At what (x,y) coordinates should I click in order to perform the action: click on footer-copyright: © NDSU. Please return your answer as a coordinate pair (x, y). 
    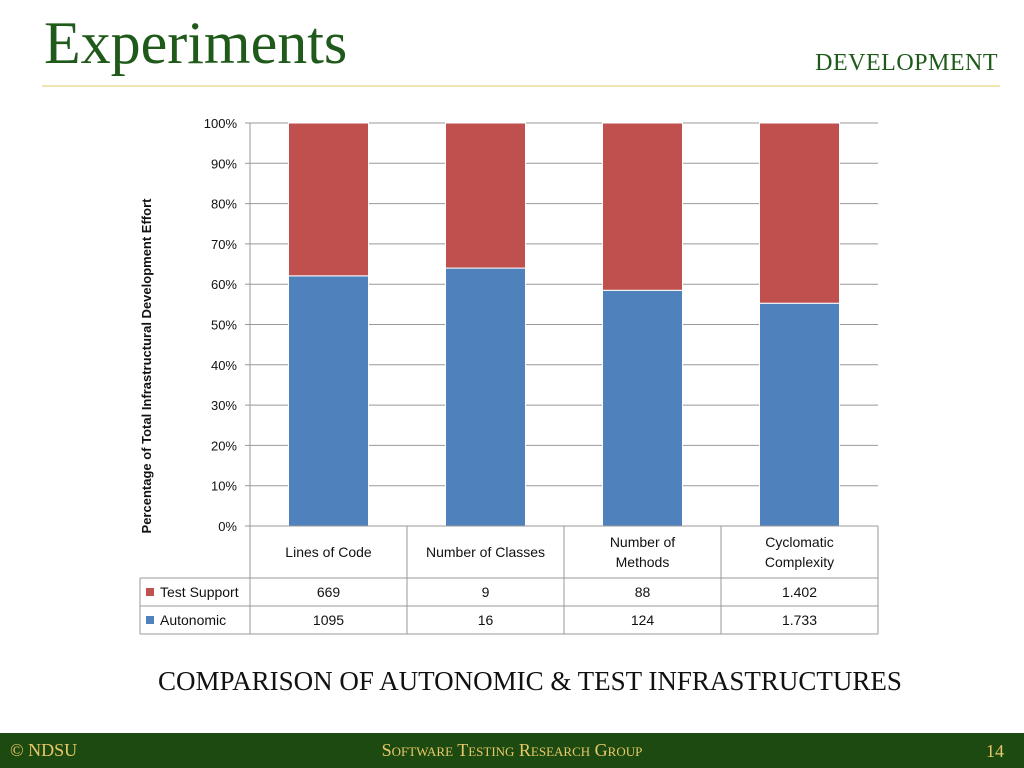
    Looking at the image, I should click on (44, 750).